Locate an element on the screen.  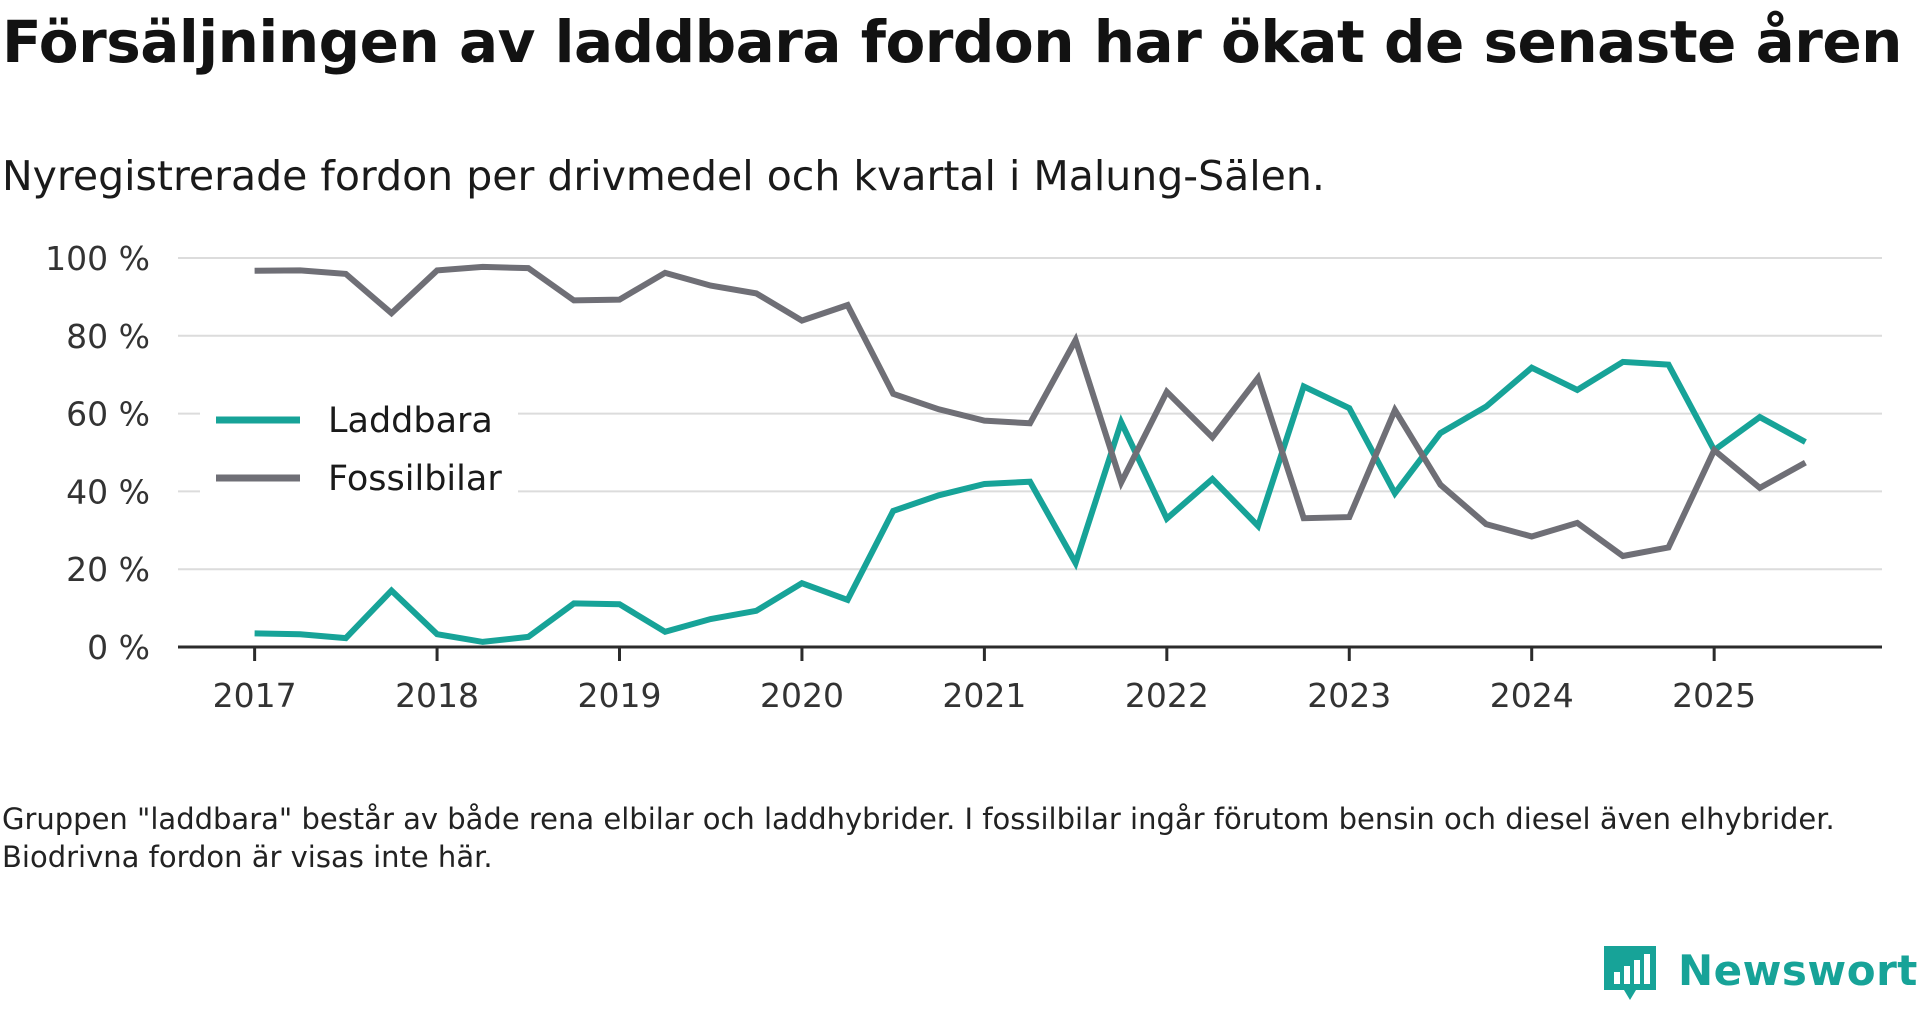
x-axis is located at coordinates (1030, 653).